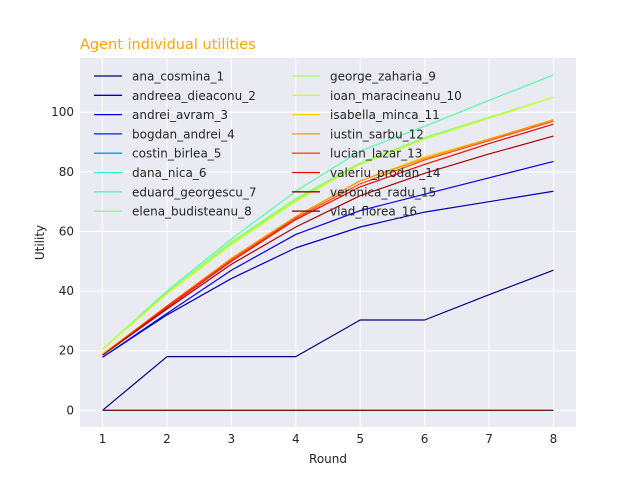 Image resolution: width=640 pixels, height=484 pixels. Describe the element at coordinates (376, 154) in the screenshot. I see `legend-label: lucian_lazar_13` at that location.